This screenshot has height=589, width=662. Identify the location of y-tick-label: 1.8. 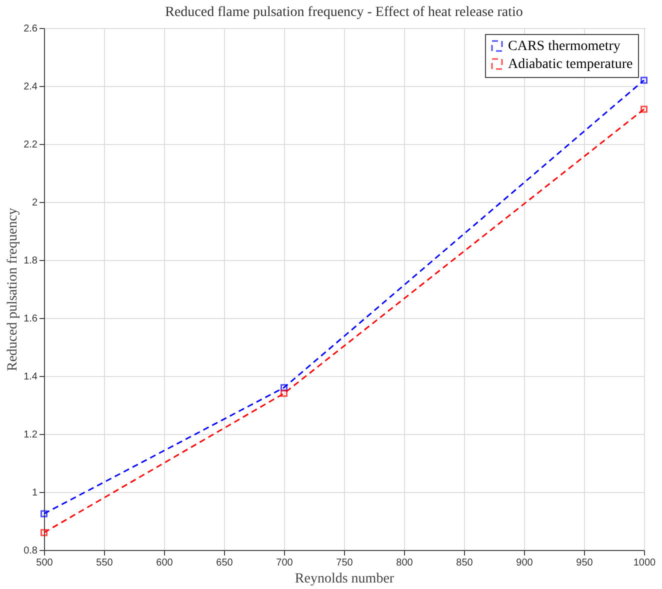
(31, 261).